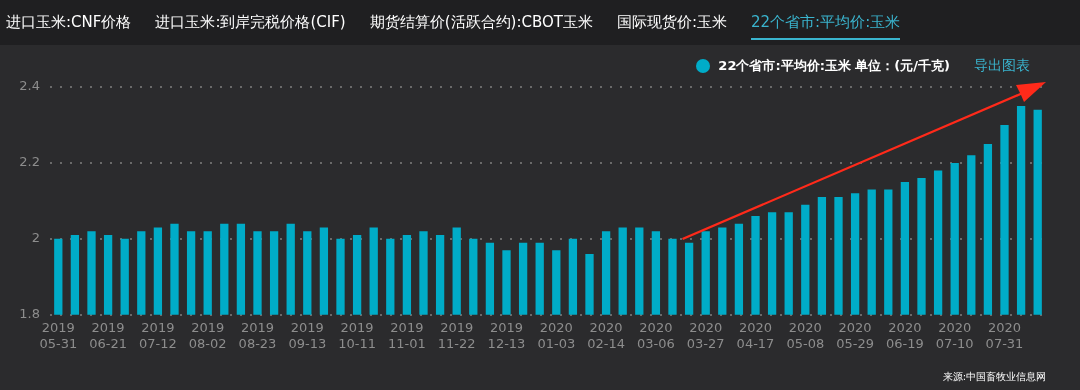 The width and height of the screenshot is (1080, 390). Describe the element at coordinates (656, 335) in the screenshot. I see `x-tick-label: 2020 03-06` at that location.